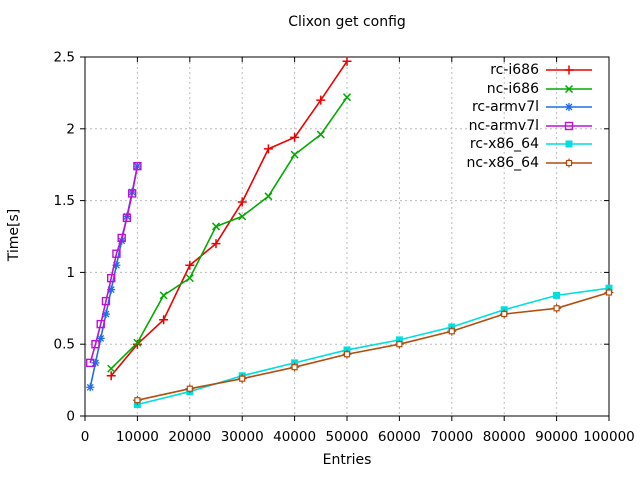 The image size is (640, 480). I want to click on y-tick-label: 2, so click(70, 129).